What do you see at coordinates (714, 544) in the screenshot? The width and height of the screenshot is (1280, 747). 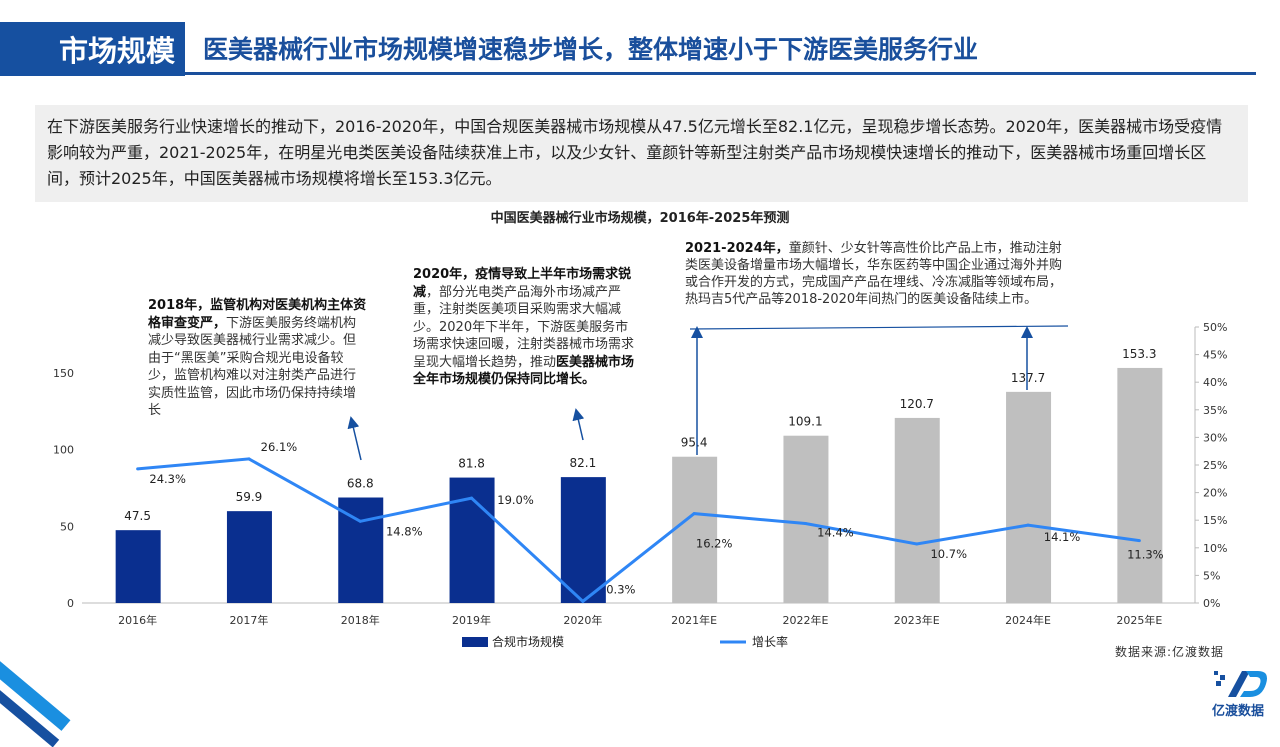 I see `growth-value-label: 16.2%` at bounding box center [714, 544].